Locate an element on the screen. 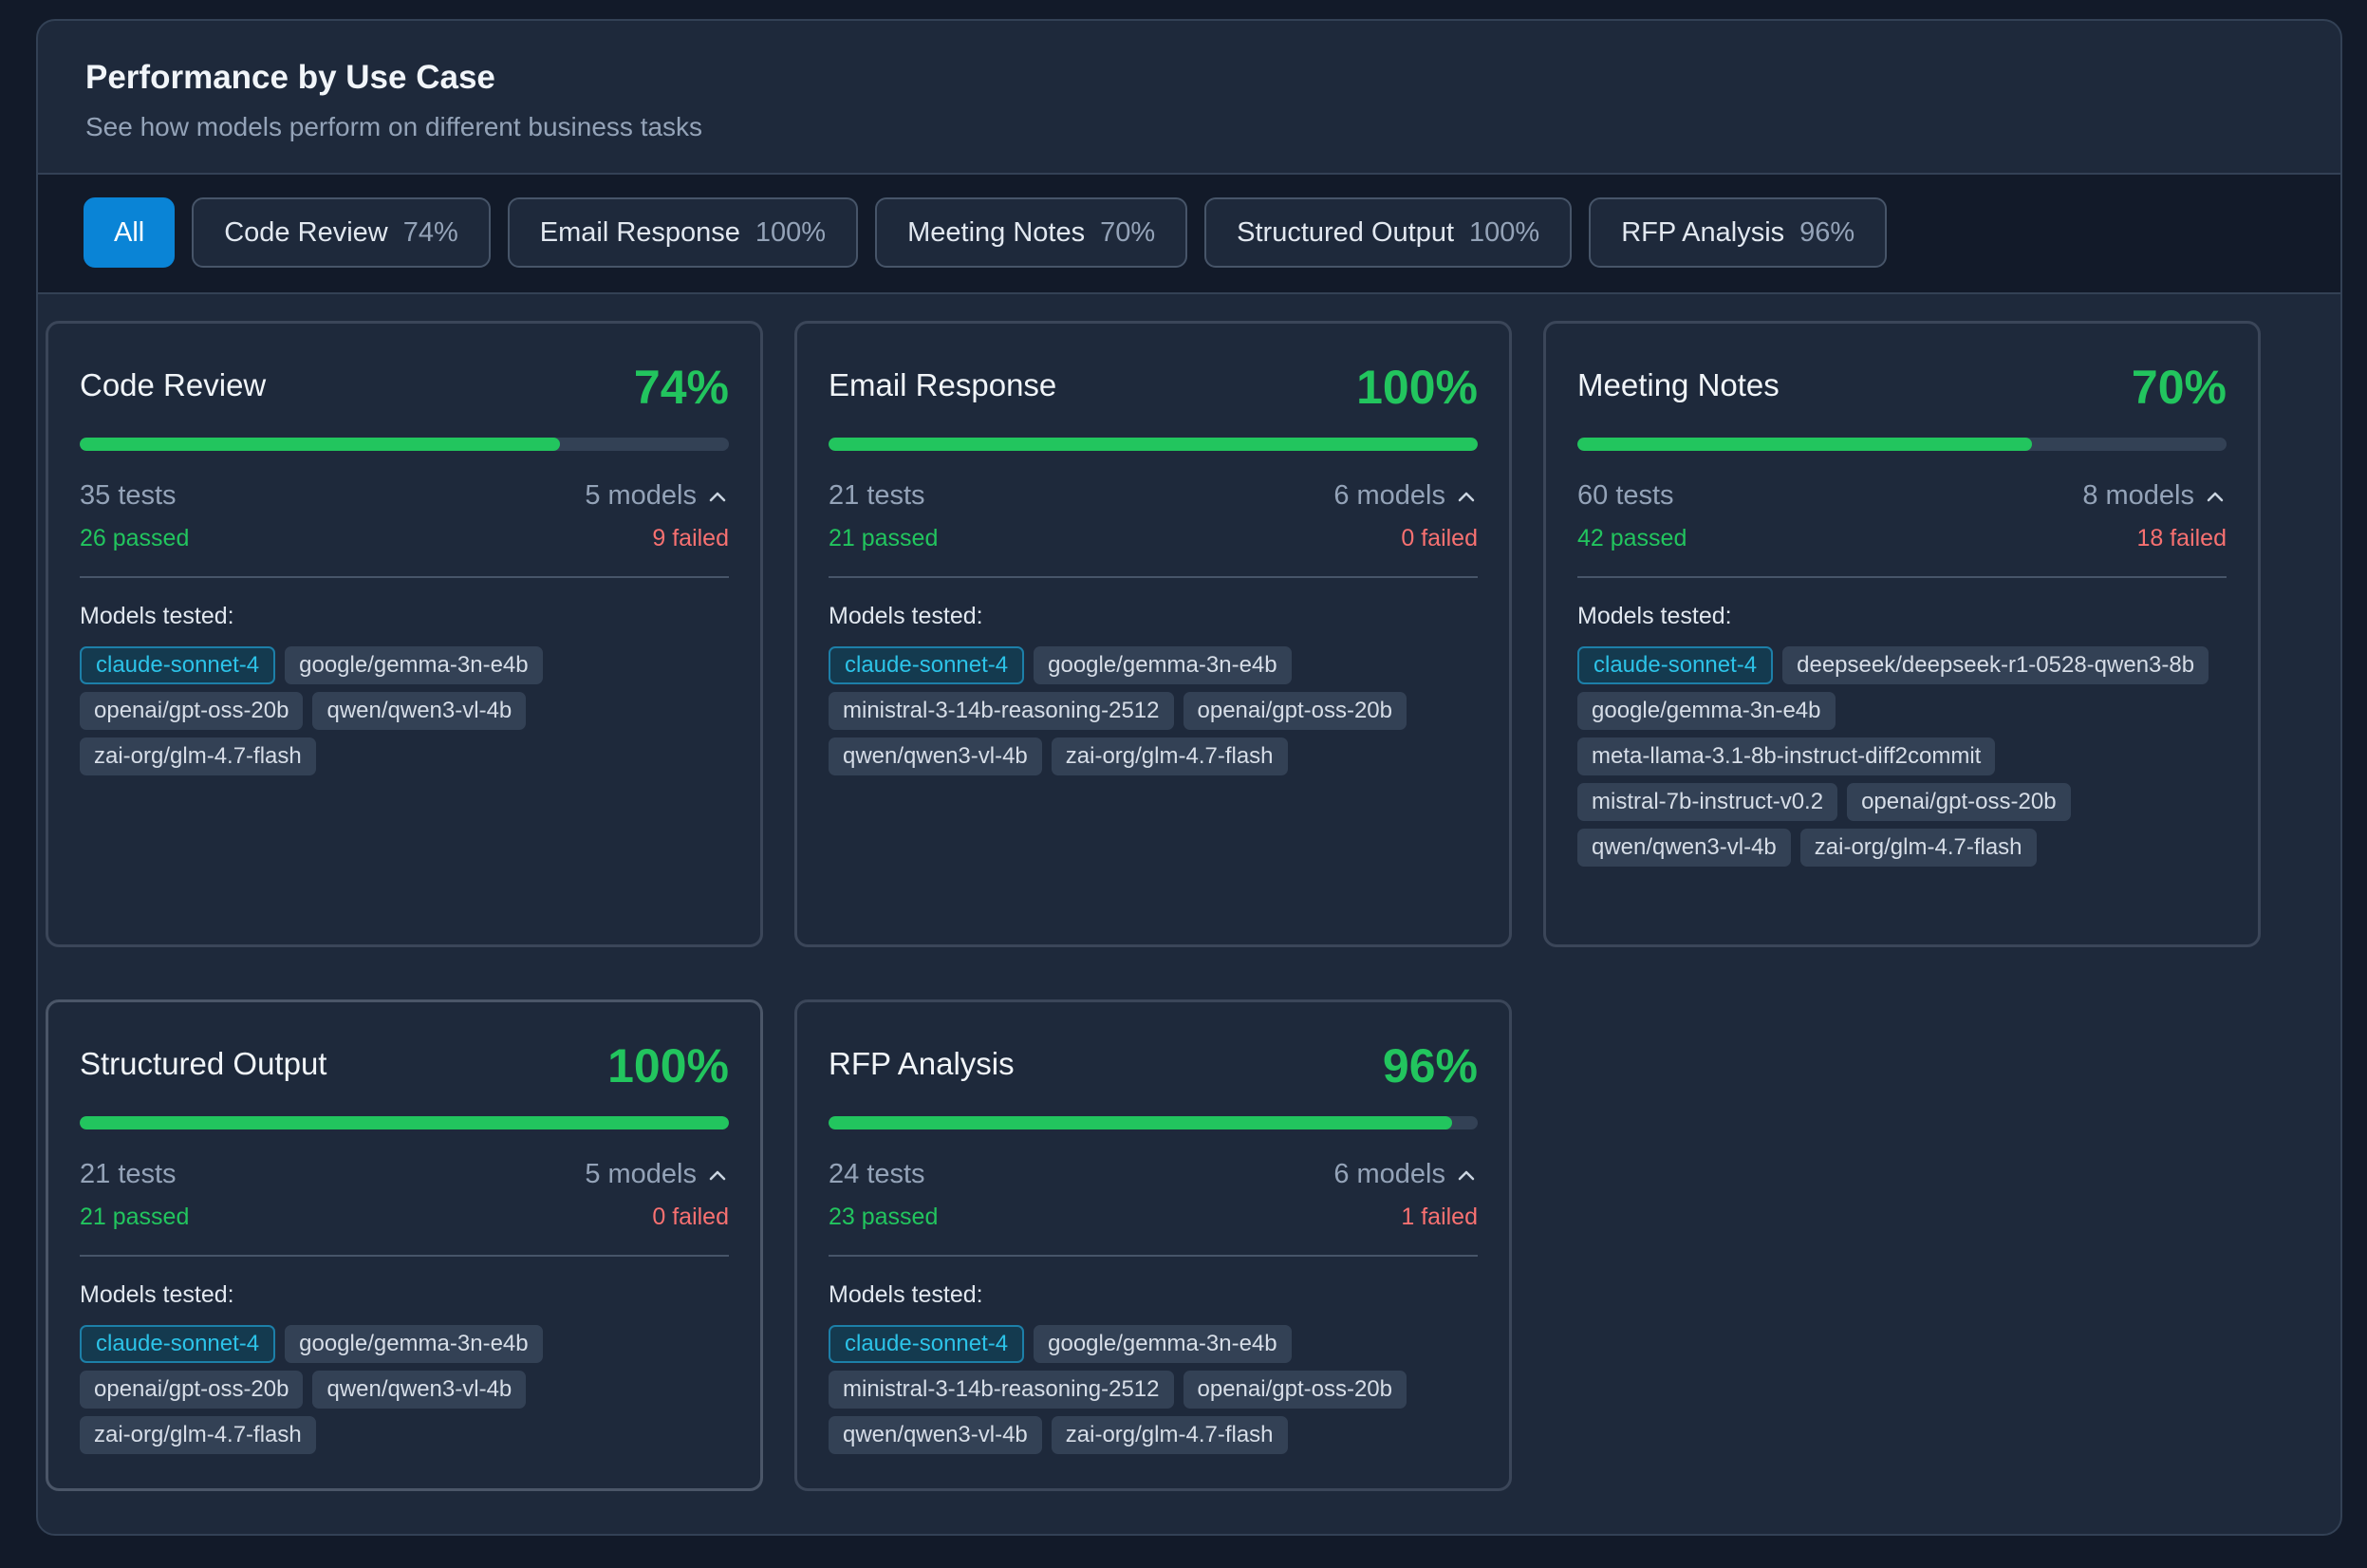 The width and height of the screenshot is (2367, 1568). filter-chip-label: All is located at coordinates (129, 232).